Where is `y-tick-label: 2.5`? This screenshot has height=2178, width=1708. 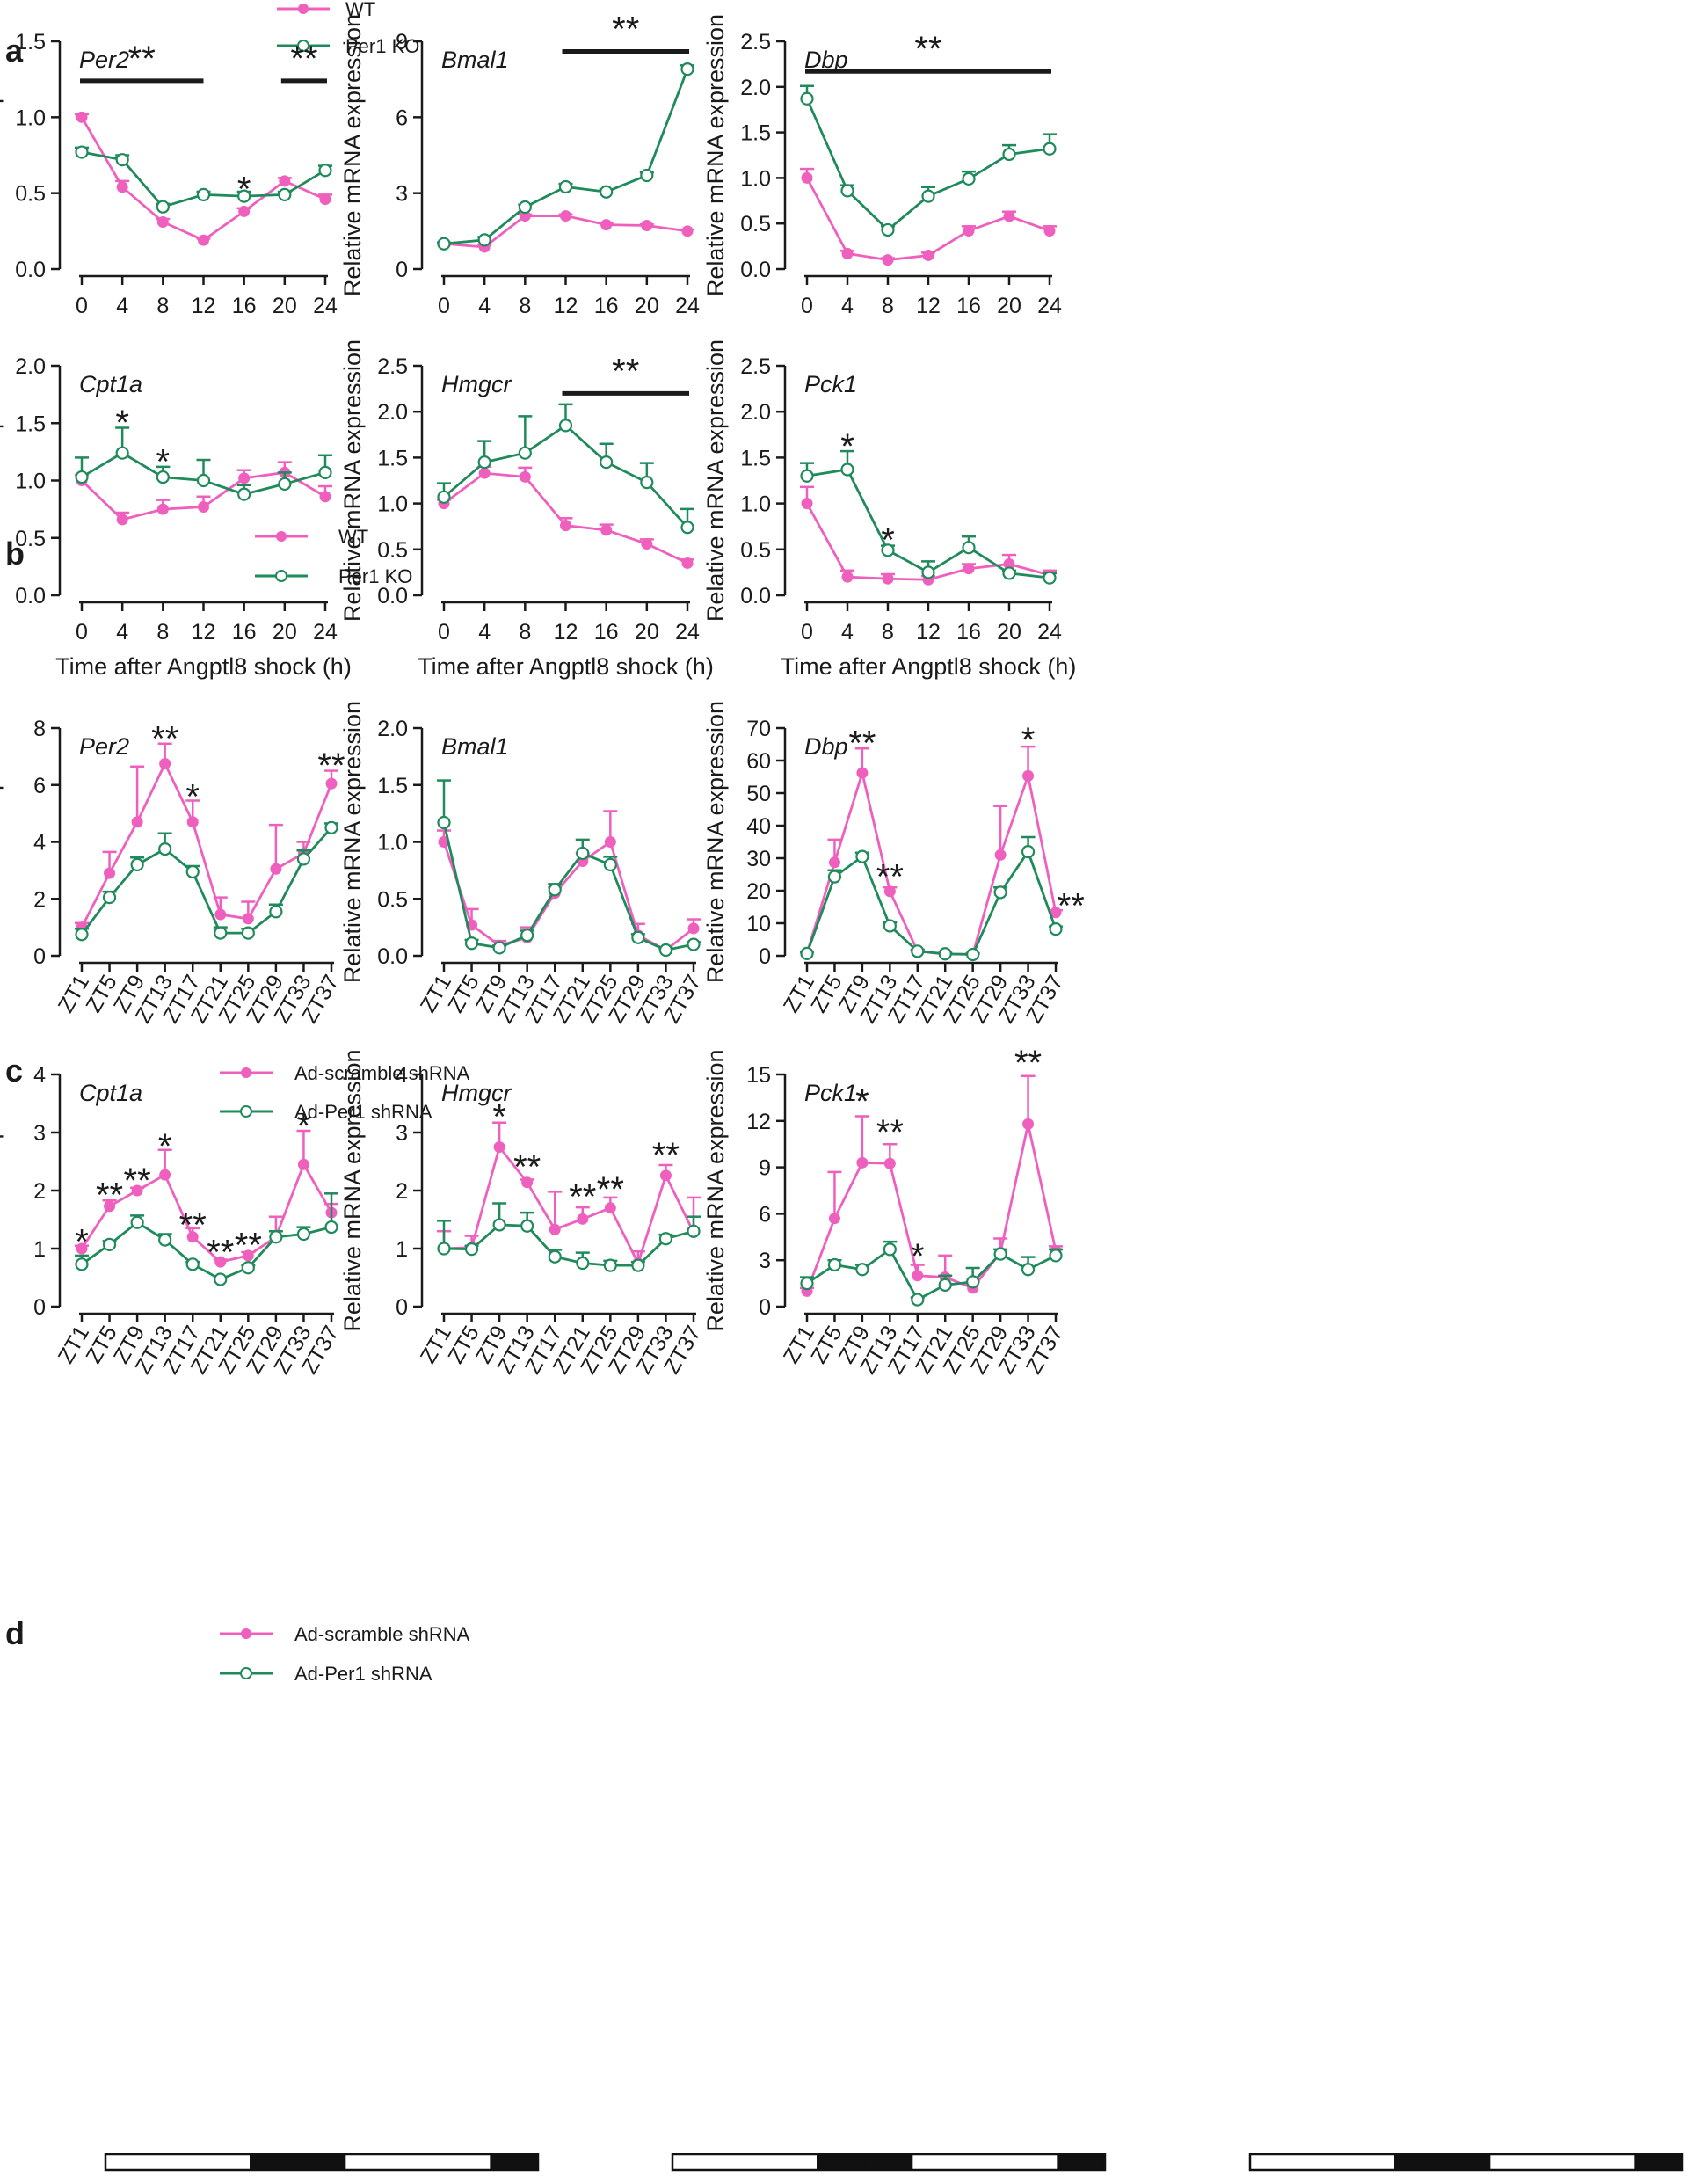 y-tick-label: 2.5 is located at coordinates (393, 366).